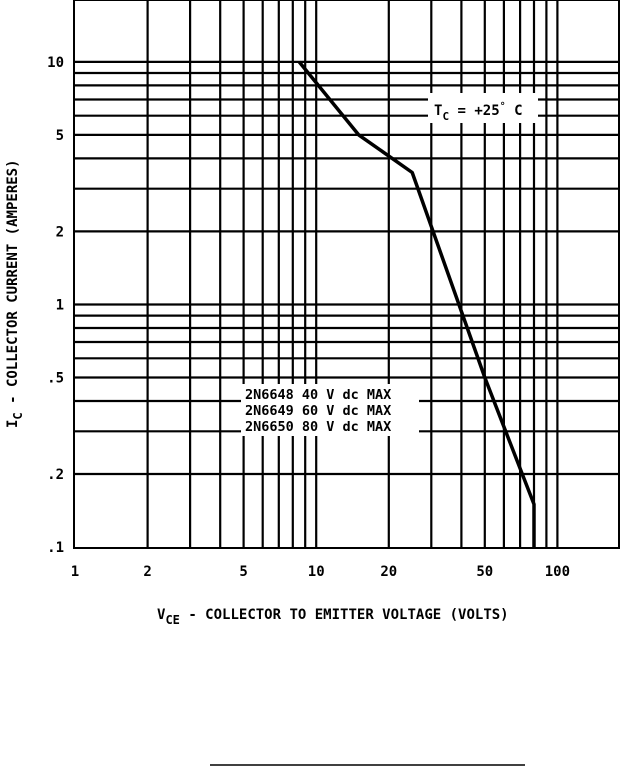  Describe the element at coordinates (445, 116) in the screenshot. I see `annotation-sub: C` at that location.